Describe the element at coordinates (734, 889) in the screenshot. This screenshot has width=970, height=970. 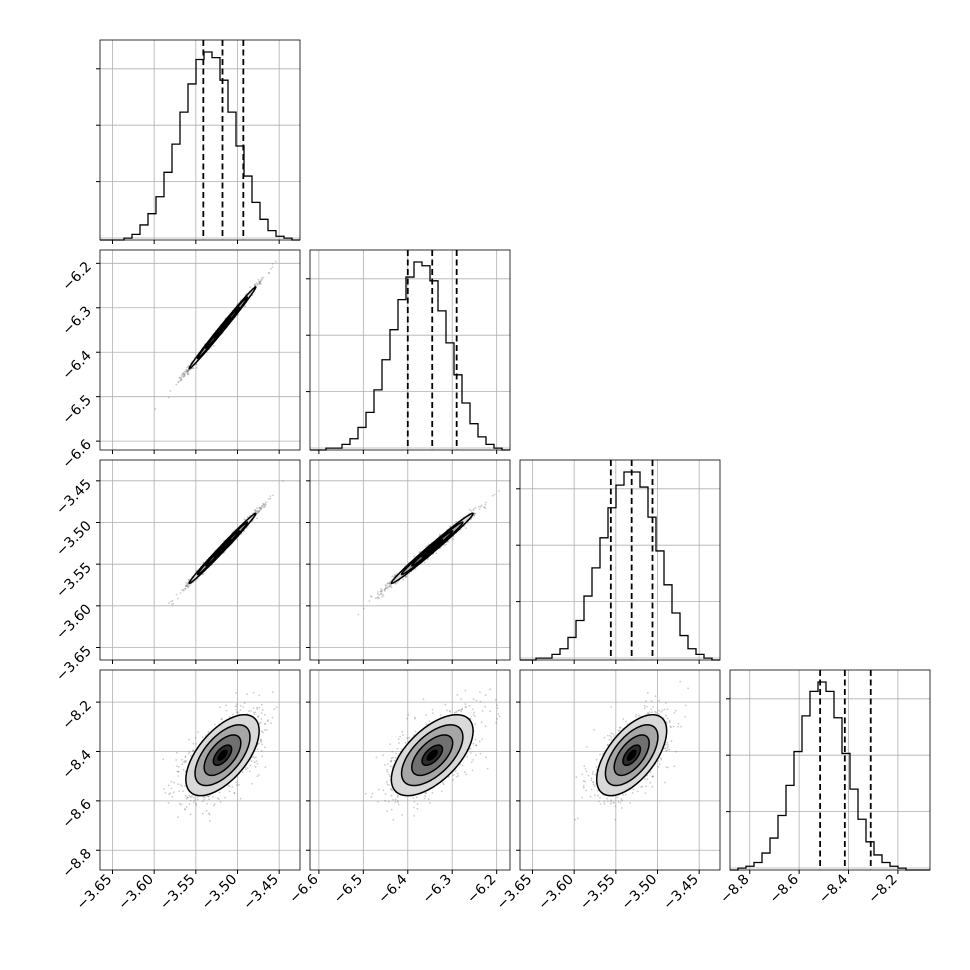
I see `x-tick-label: −8.8` at that location.